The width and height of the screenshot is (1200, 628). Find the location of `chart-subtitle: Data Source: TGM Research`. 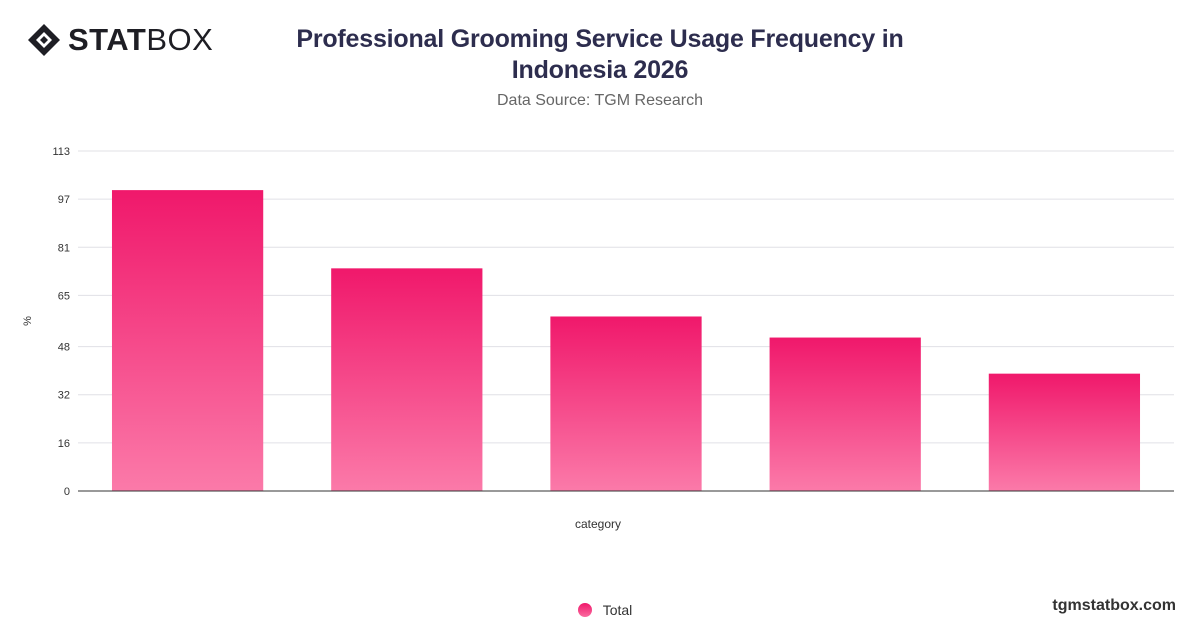

chart-subtitle: Data Source: TGM Research is located at coordinates (599, 100).